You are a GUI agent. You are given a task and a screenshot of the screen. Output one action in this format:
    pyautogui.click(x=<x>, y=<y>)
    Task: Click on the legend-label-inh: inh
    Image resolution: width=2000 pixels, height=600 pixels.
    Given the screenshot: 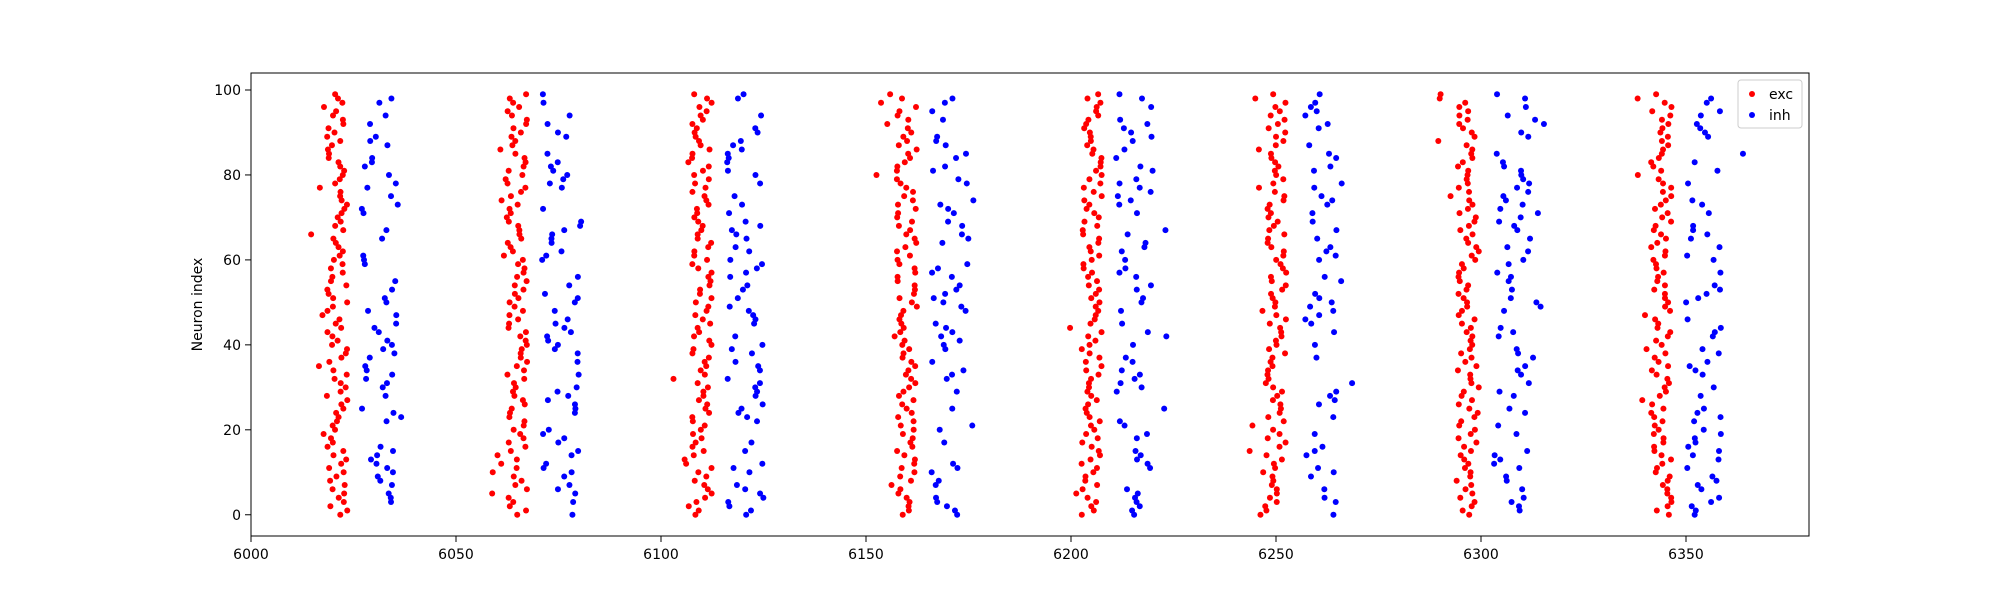 What is the action you would take?
    pyautogui.click(x=1780, y=116)
    